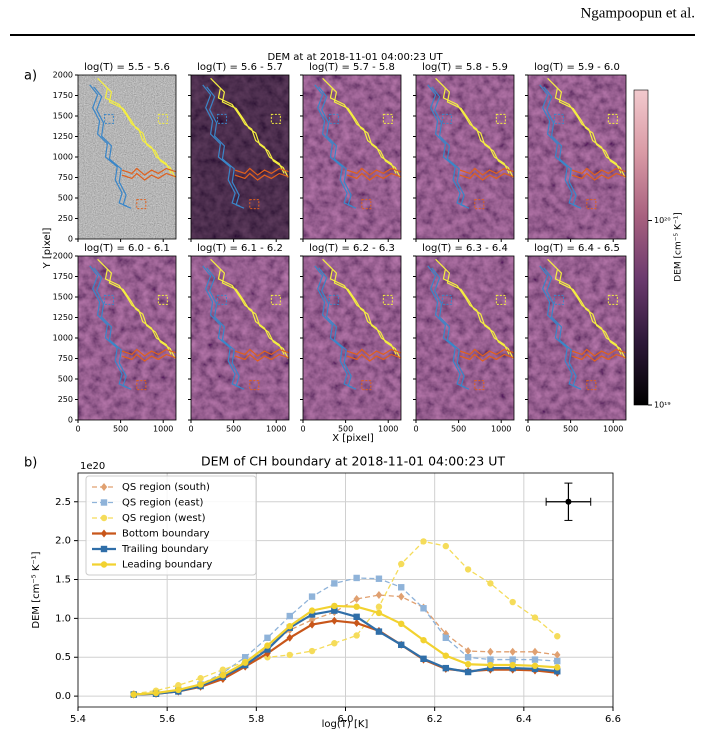 The width and height of the screenshot is (705, 749). What do you see at coordinates (256, 719) in the screenshot?
I see `x-tick-label: 5.8` at bounding box center [256, 719].